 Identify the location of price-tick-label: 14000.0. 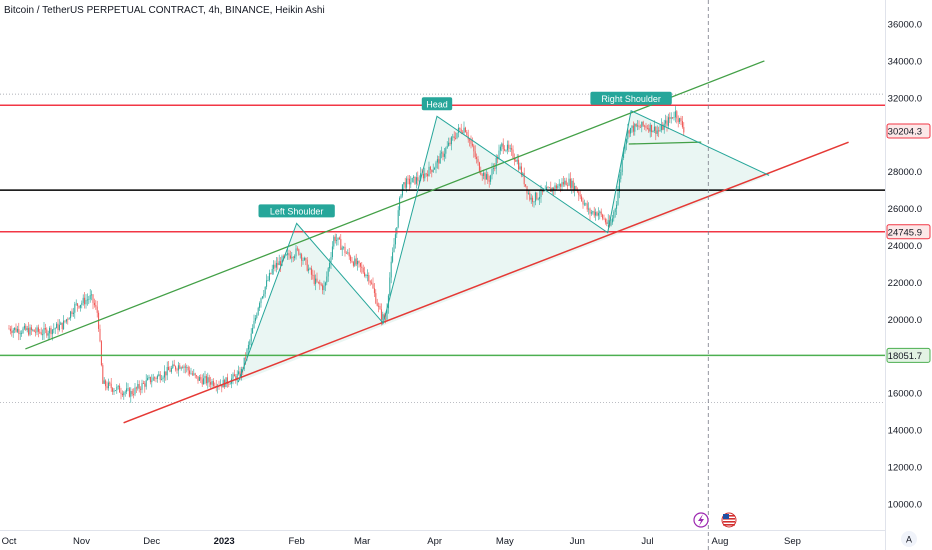
(905, 431).